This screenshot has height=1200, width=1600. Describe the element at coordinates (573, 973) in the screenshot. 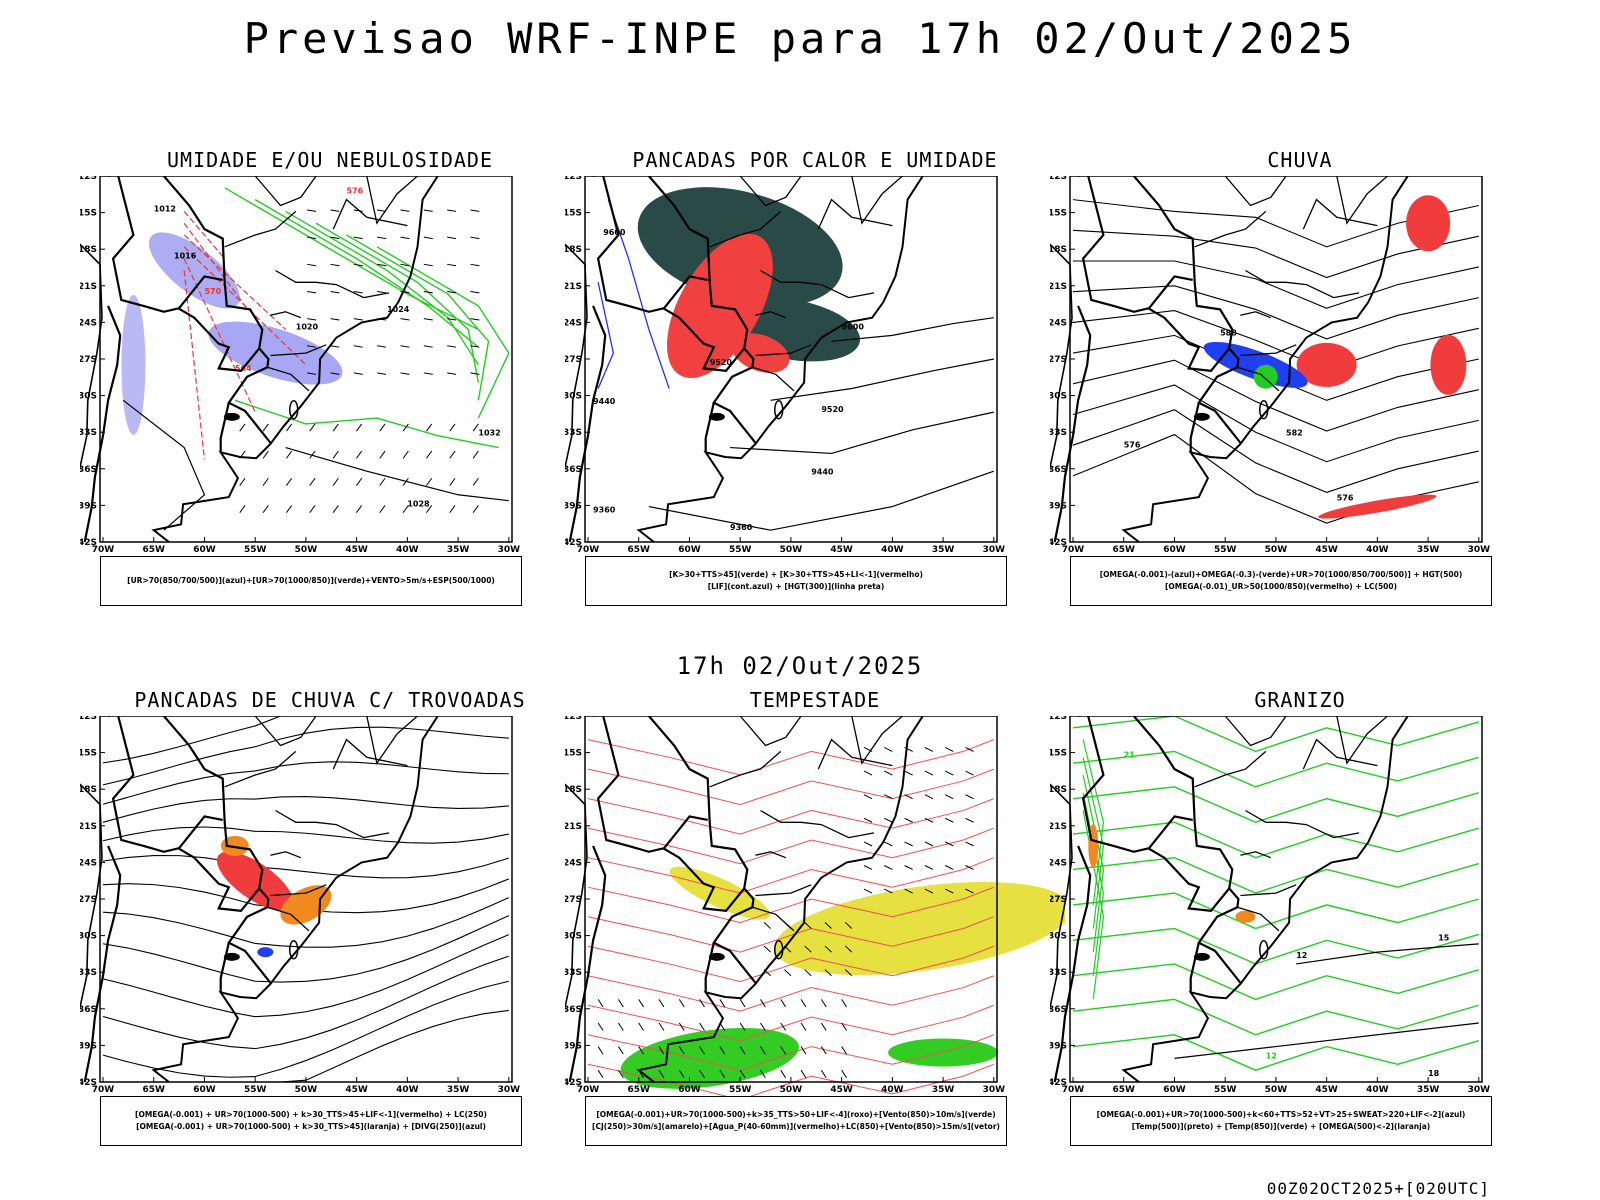

I see `lat-tick-label: 33S` at that location.